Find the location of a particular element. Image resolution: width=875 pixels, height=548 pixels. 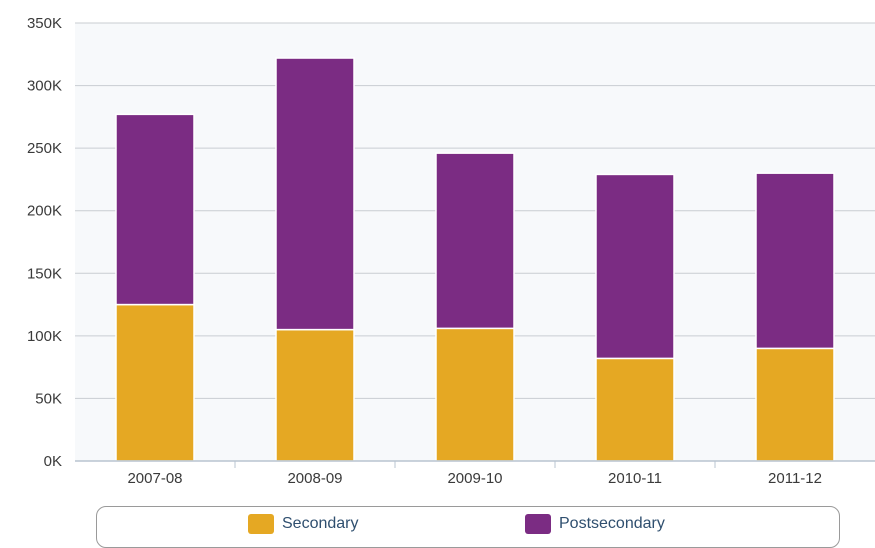

legend-item-secondary: Secondary is located at coordinates (303, 524).